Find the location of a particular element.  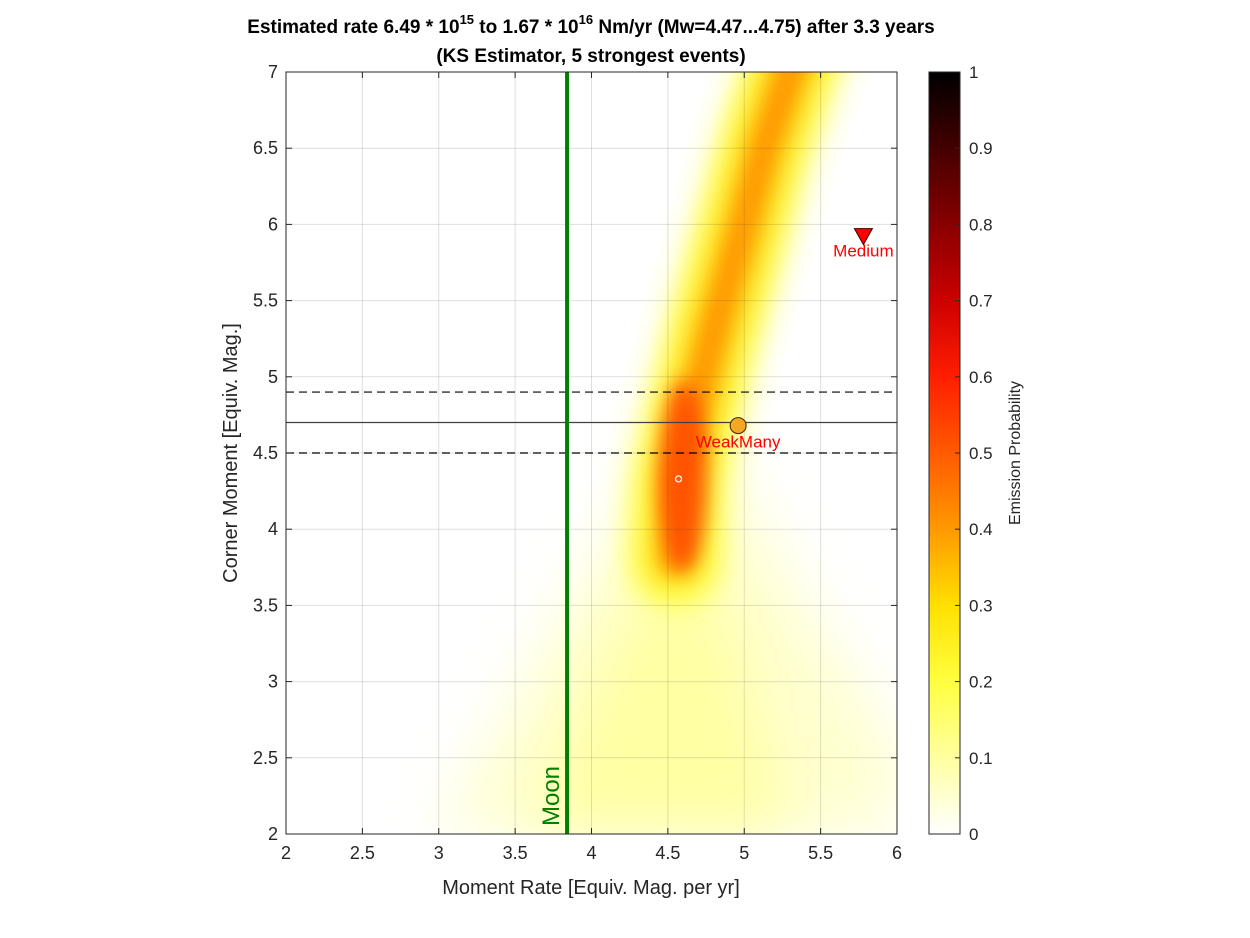

x-tick-label: 4 is located at coordinates (591, 853).